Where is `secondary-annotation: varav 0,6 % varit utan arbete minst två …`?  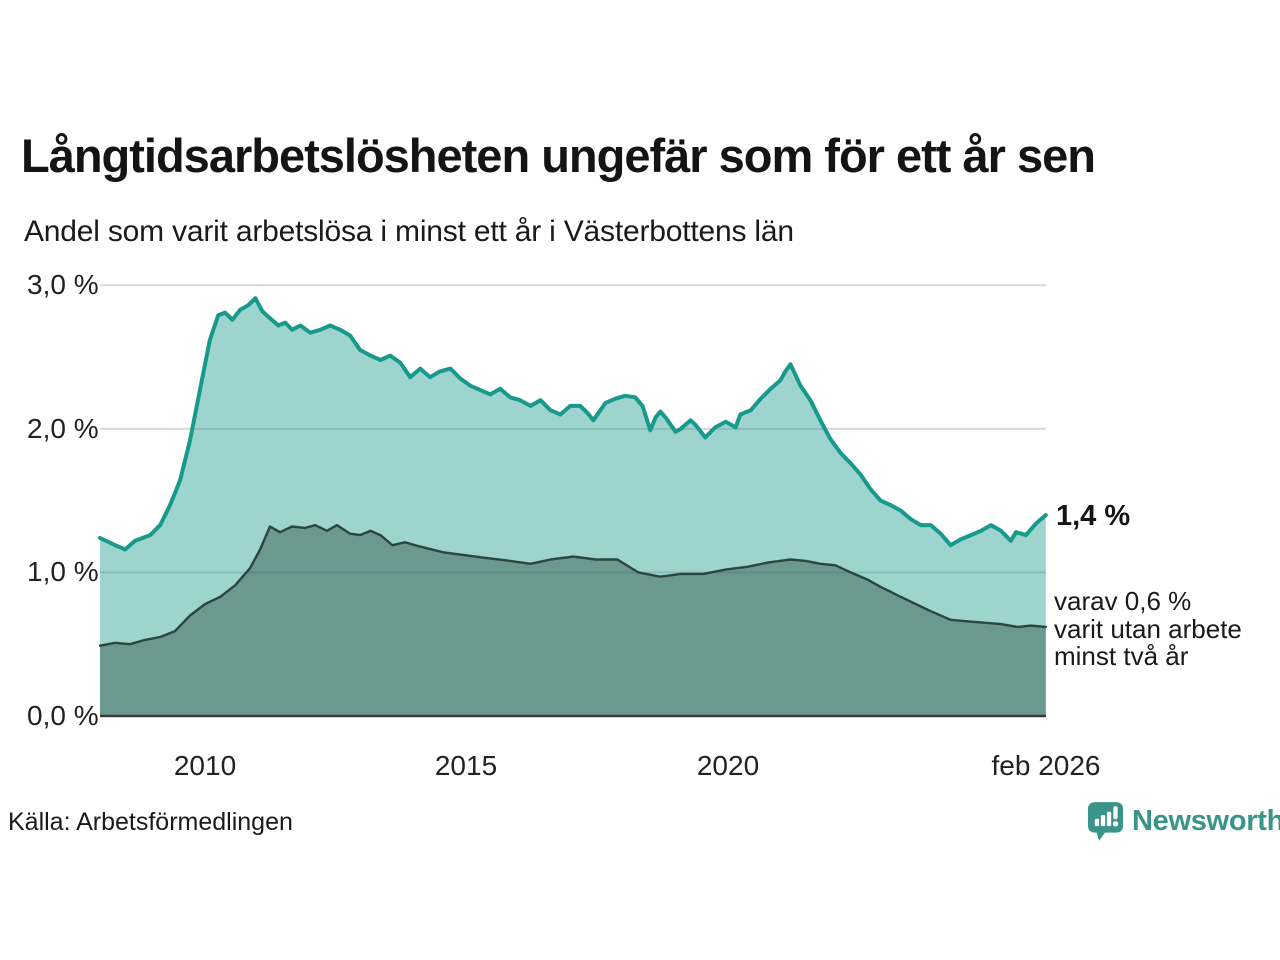 secondary-annotation: varav 0,6 % varit utan arbete minst två … is located at coordinates (1148, 628).